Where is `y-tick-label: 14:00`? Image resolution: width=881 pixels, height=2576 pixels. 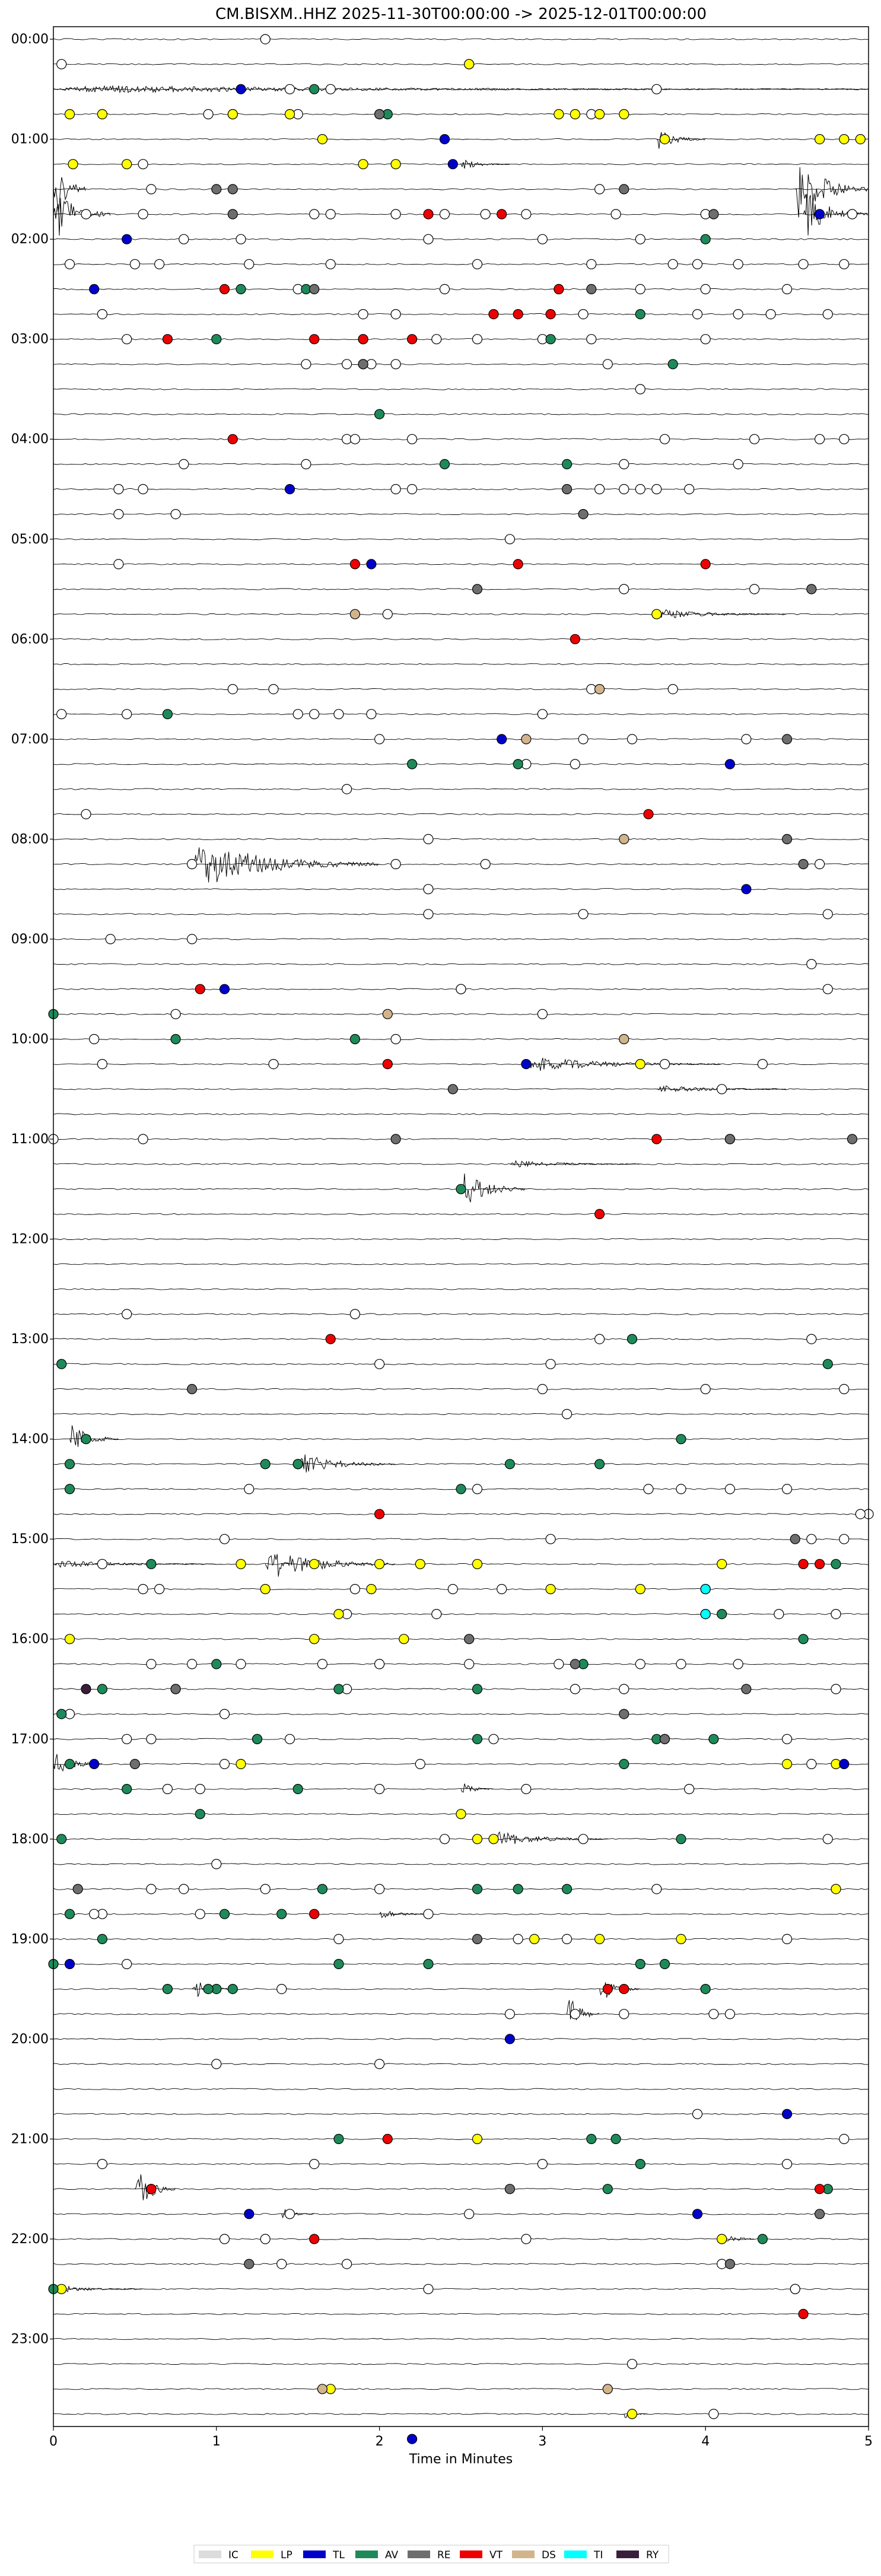 y-tick-label: 14:00 is located at coordinates (30, 1439).